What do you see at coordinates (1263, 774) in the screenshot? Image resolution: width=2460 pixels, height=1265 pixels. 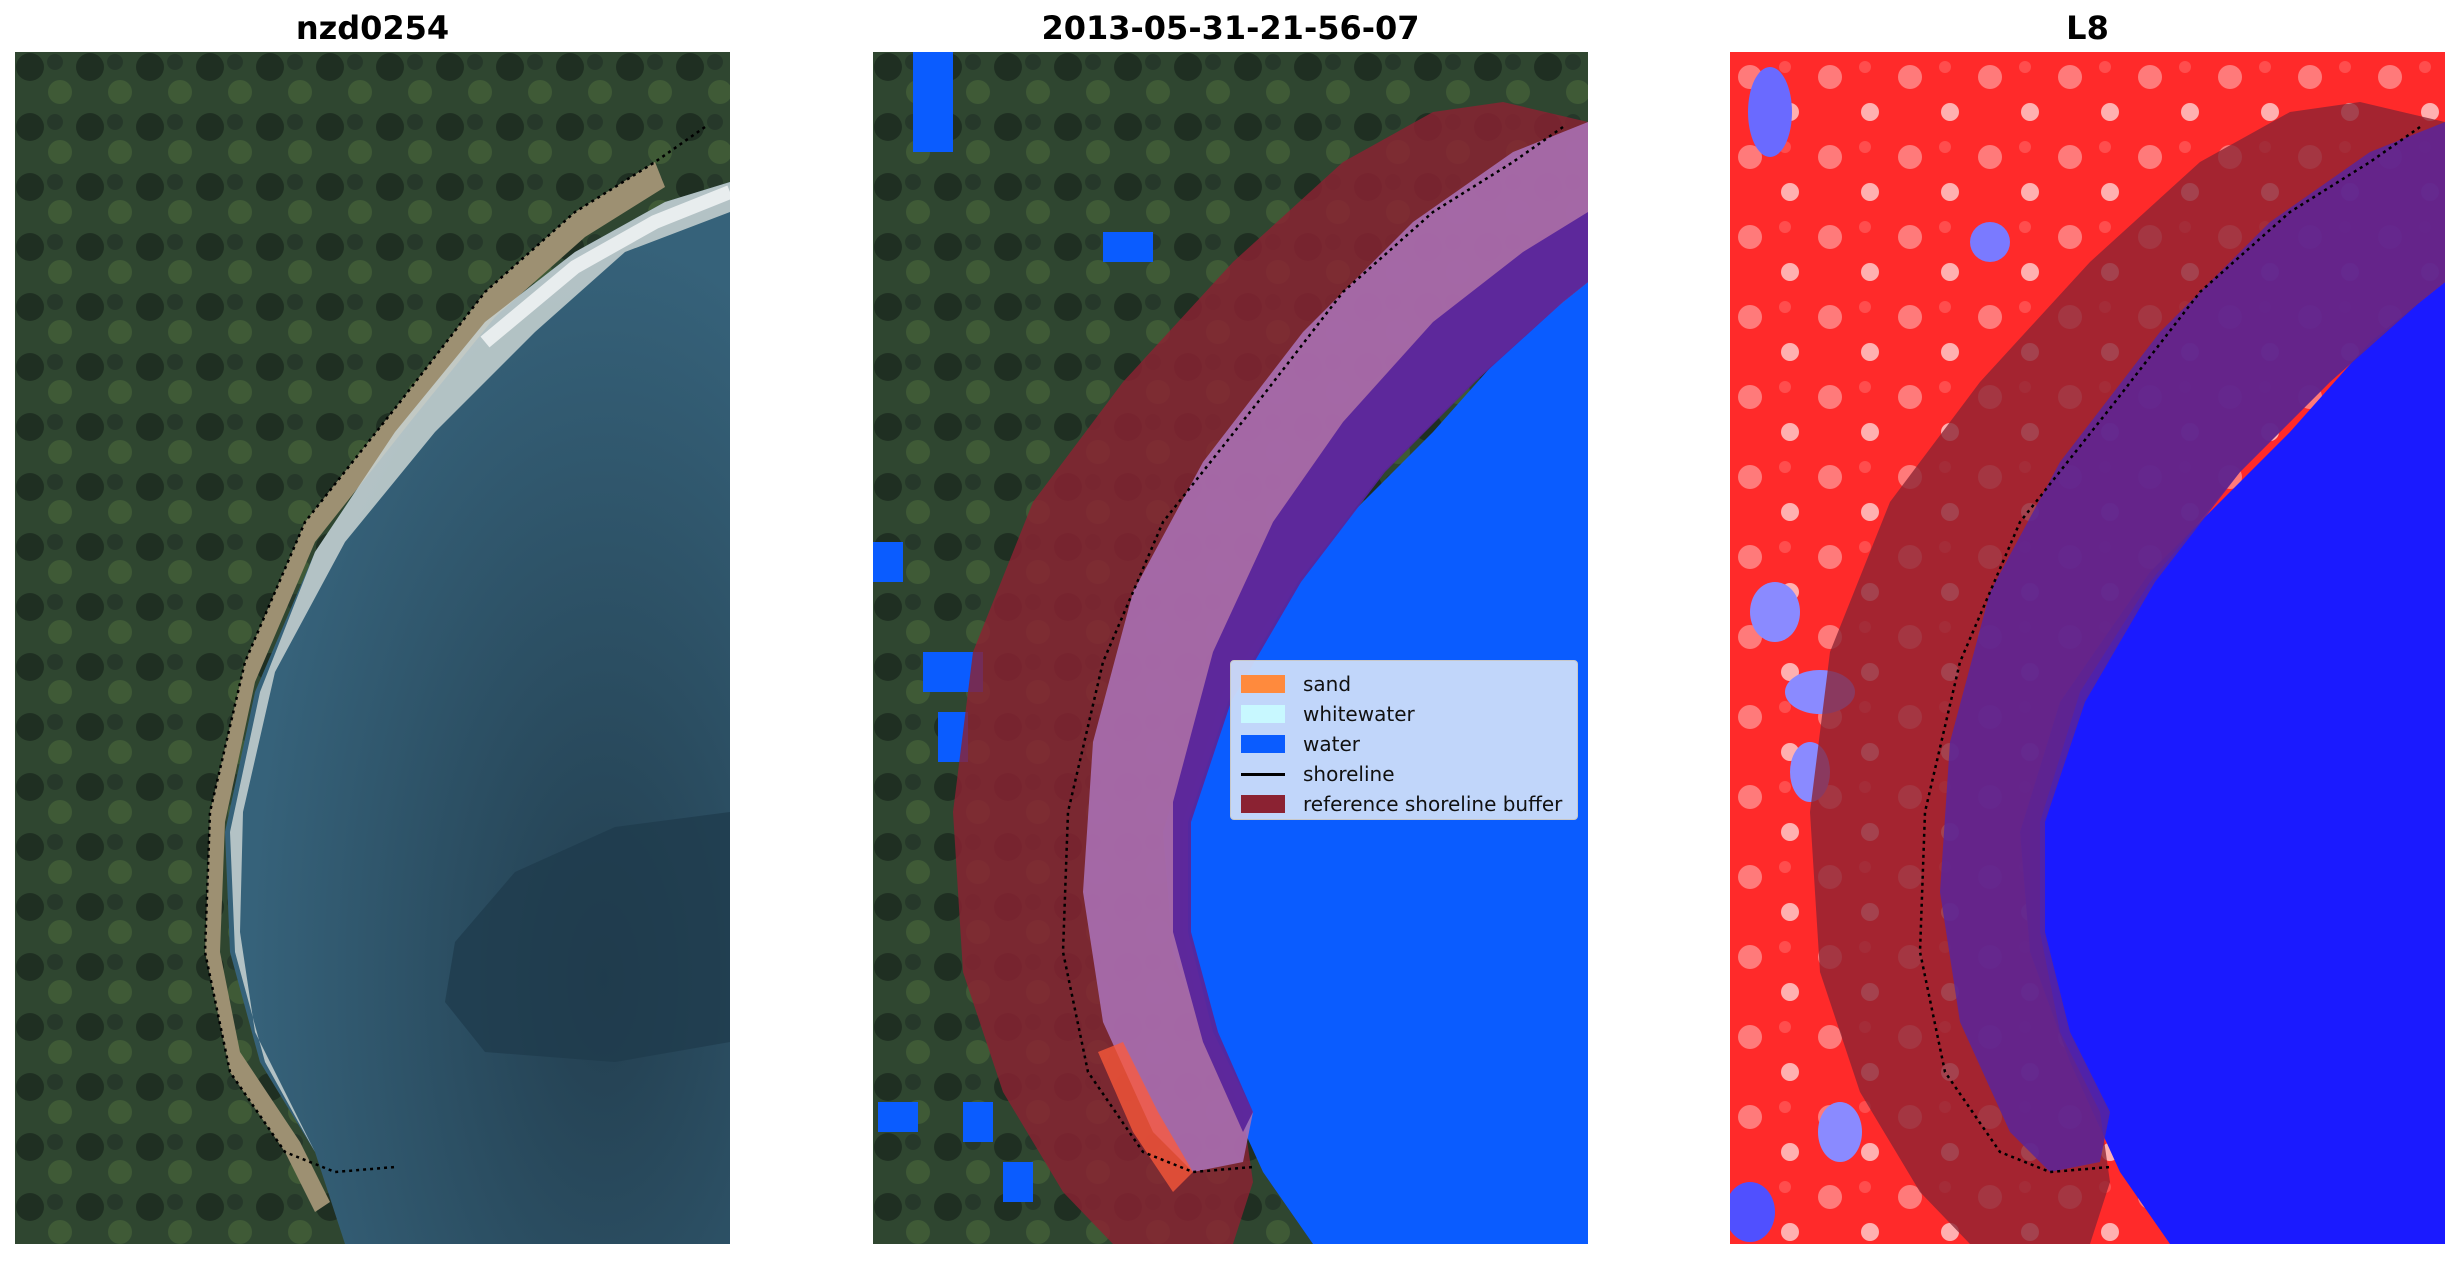 I see `shoreline-swatch` at bounding box center [1263, 774].